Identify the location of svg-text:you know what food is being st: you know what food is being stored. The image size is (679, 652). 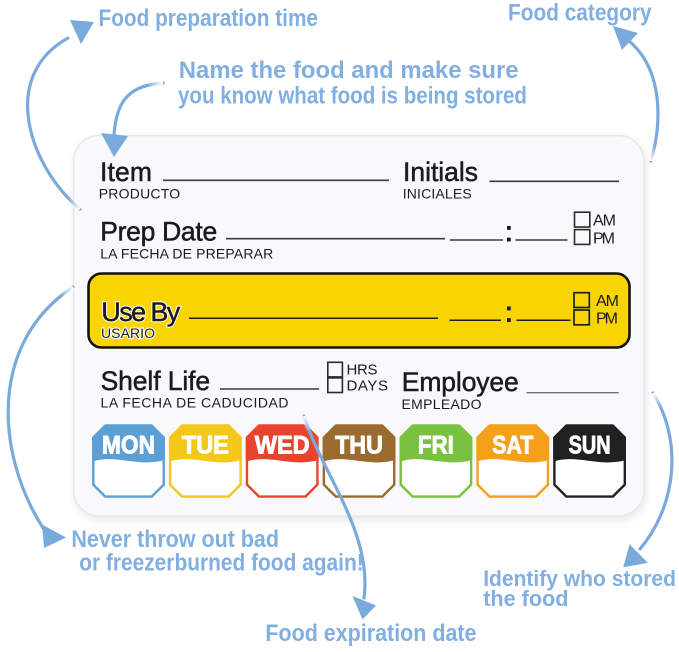
(352, 96).